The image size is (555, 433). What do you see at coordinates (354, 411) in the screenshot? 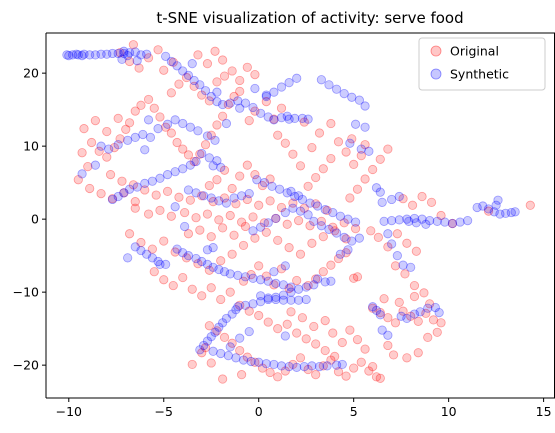
I see `x-tick-label: 5` at bounding box center [354, 411].